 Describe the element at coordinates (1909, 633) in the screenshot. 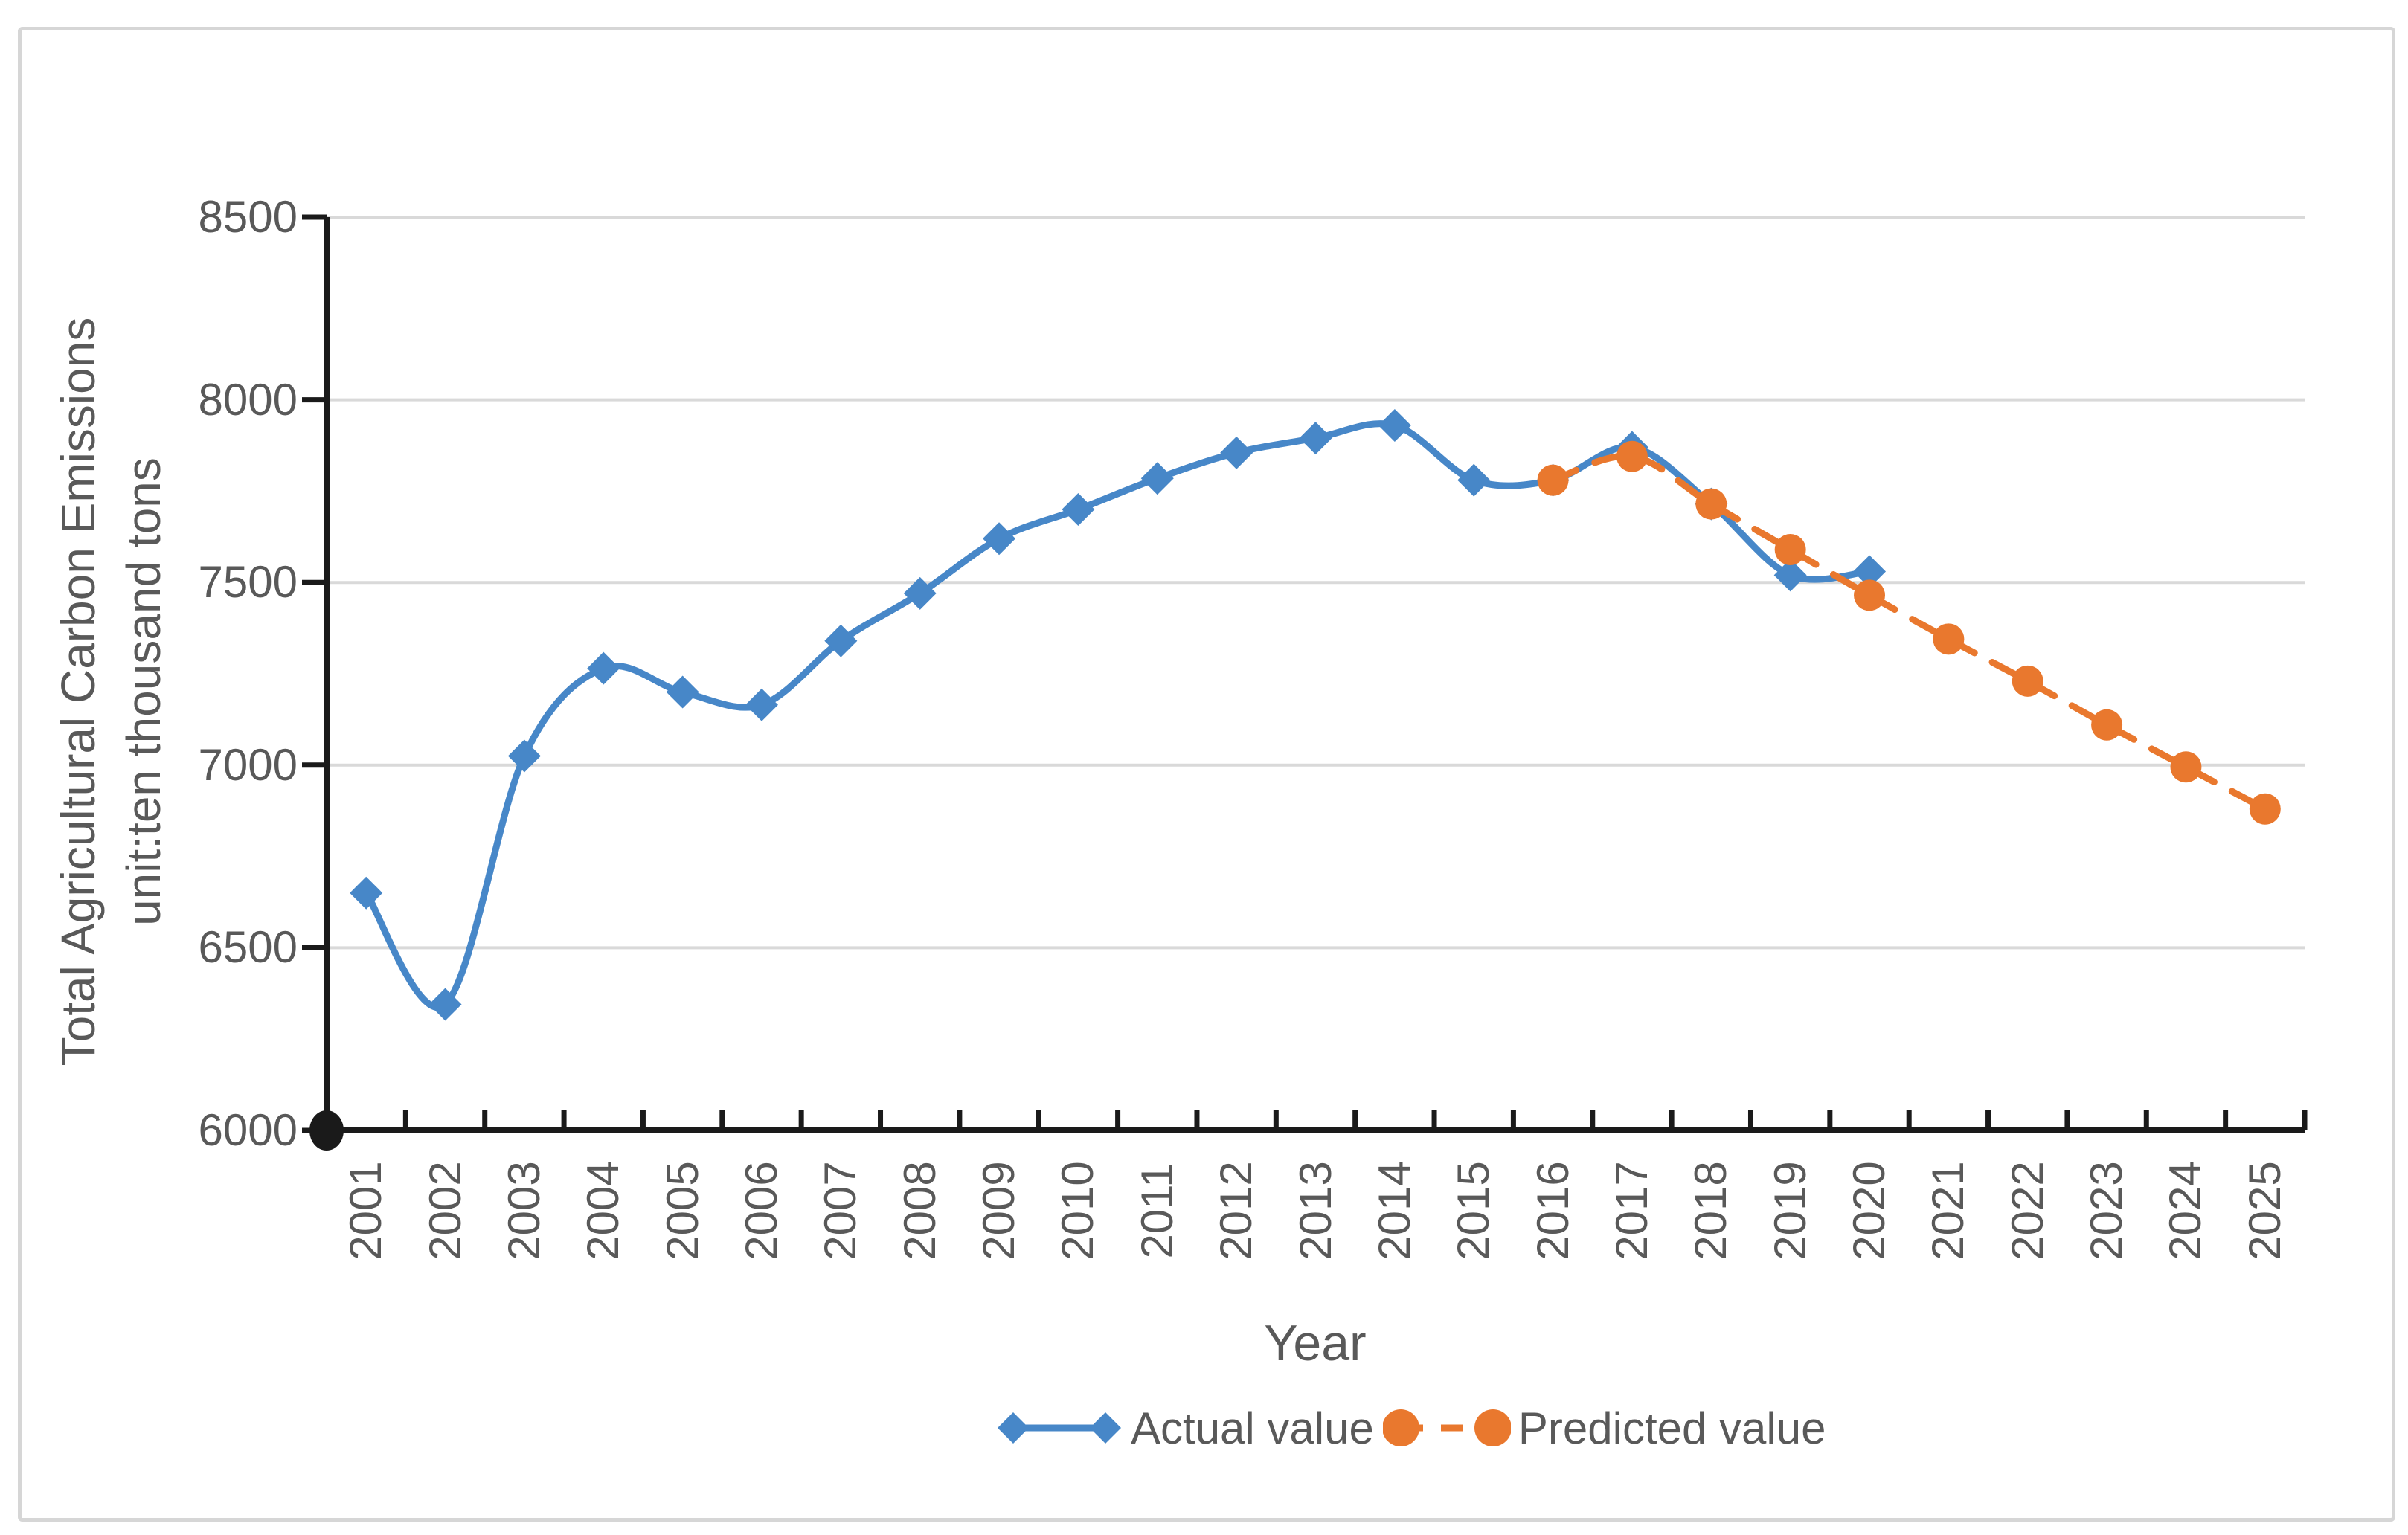

I see `predicted-value-line` at that location.